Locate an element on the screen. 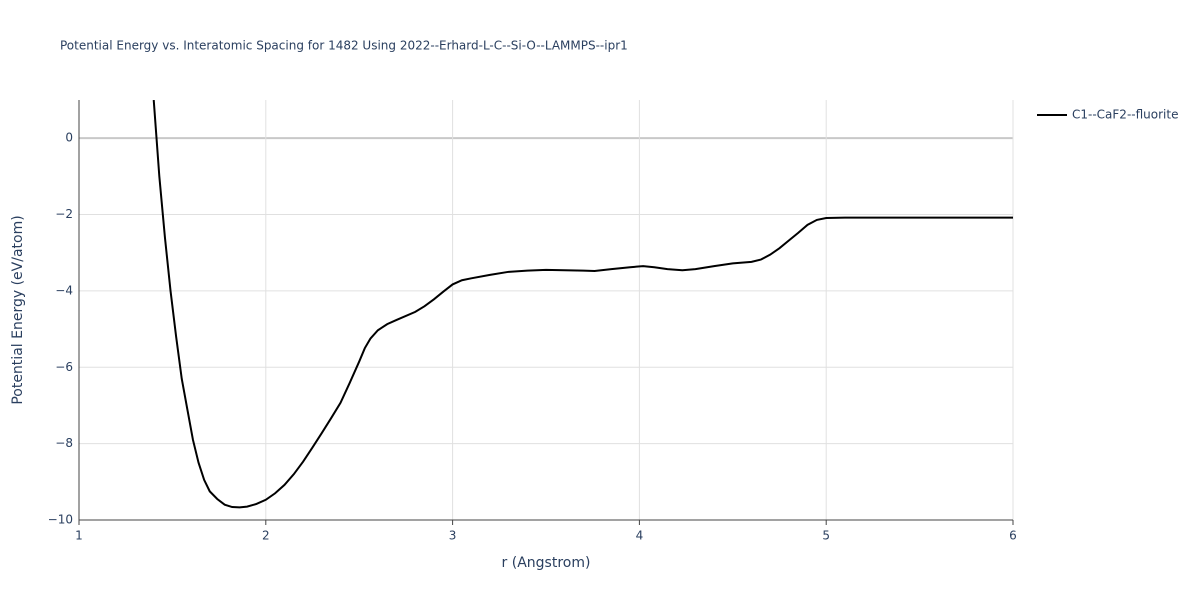  x-tick-label: 6 is located at coordinates (1013, 536).